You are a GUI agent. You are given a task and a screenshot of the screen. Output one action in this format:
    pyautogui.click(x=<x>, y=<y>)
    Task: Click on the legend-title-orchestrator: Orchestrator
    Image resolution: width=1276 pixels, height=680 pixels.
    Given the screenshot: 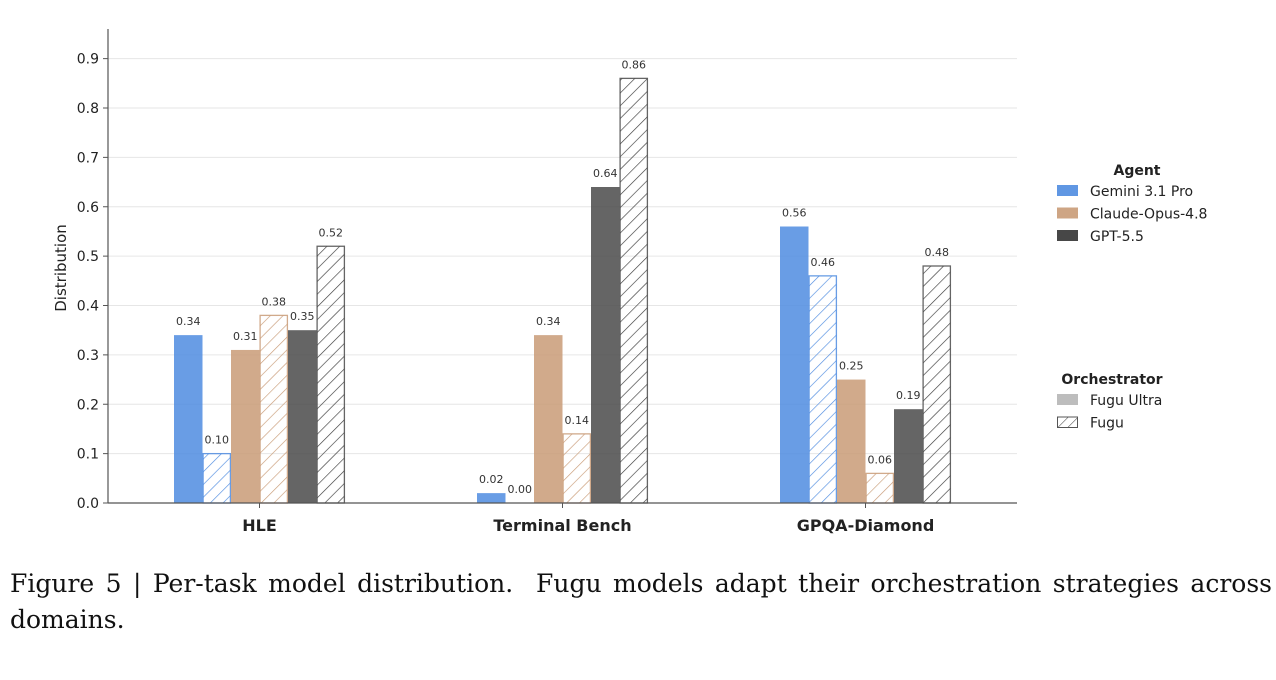 What is the action you would take?
    pyautogui.click(x=1111, y=380)
    